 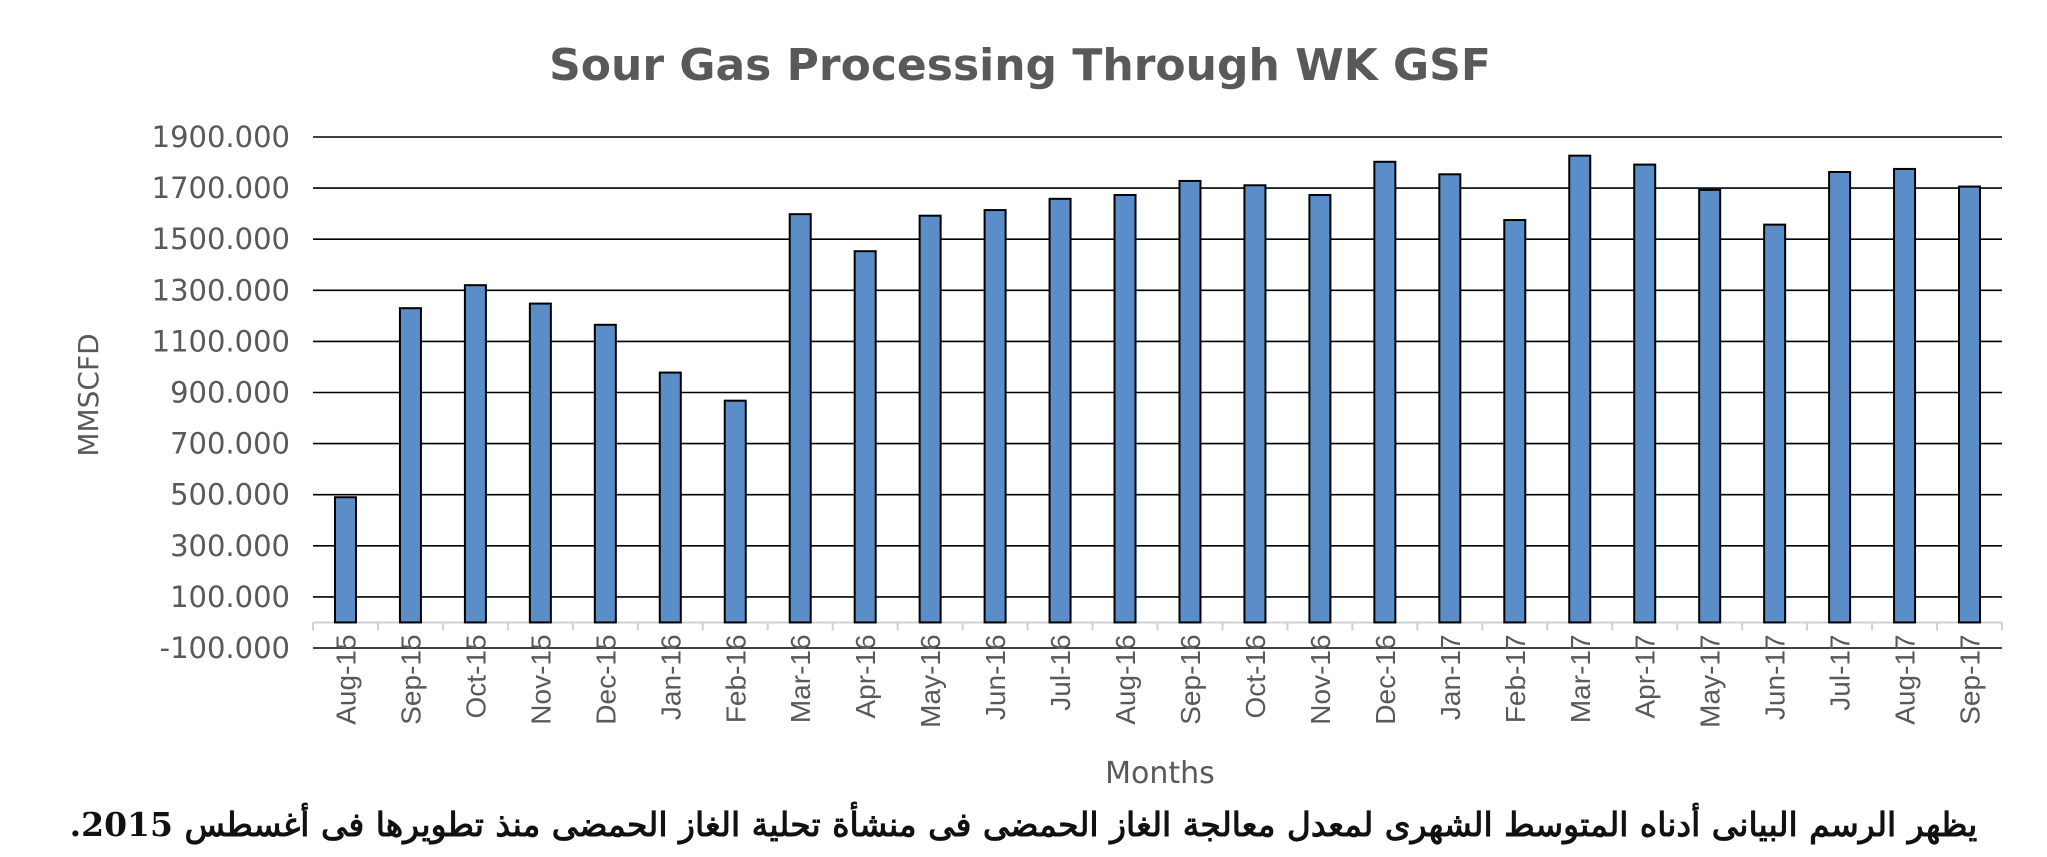 What do you see at coordinates (1775, 677) in the screenshot?
I see `x-tick-label: Jun-17` at bounding box center [1775, 677].